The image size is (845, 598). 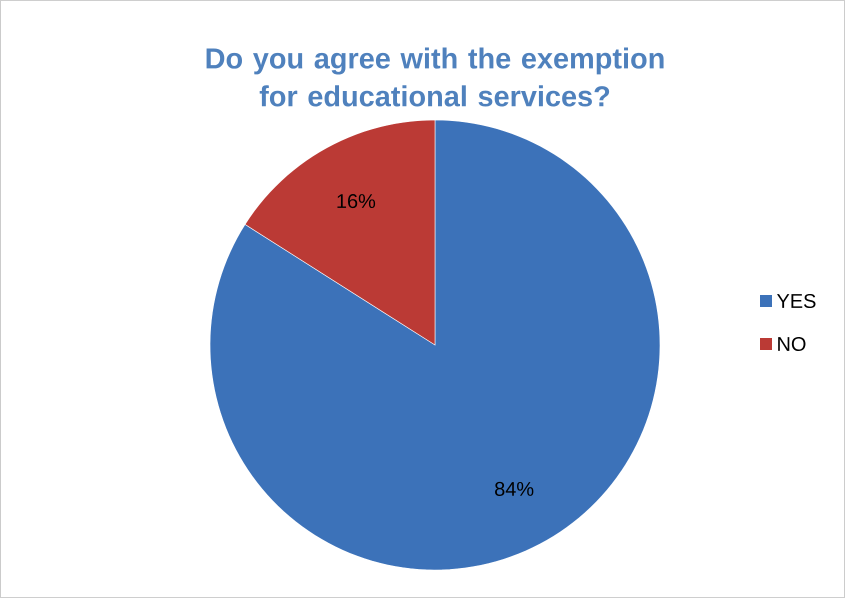 I want to click on legend-label: YES, so click(x=796, y=301).